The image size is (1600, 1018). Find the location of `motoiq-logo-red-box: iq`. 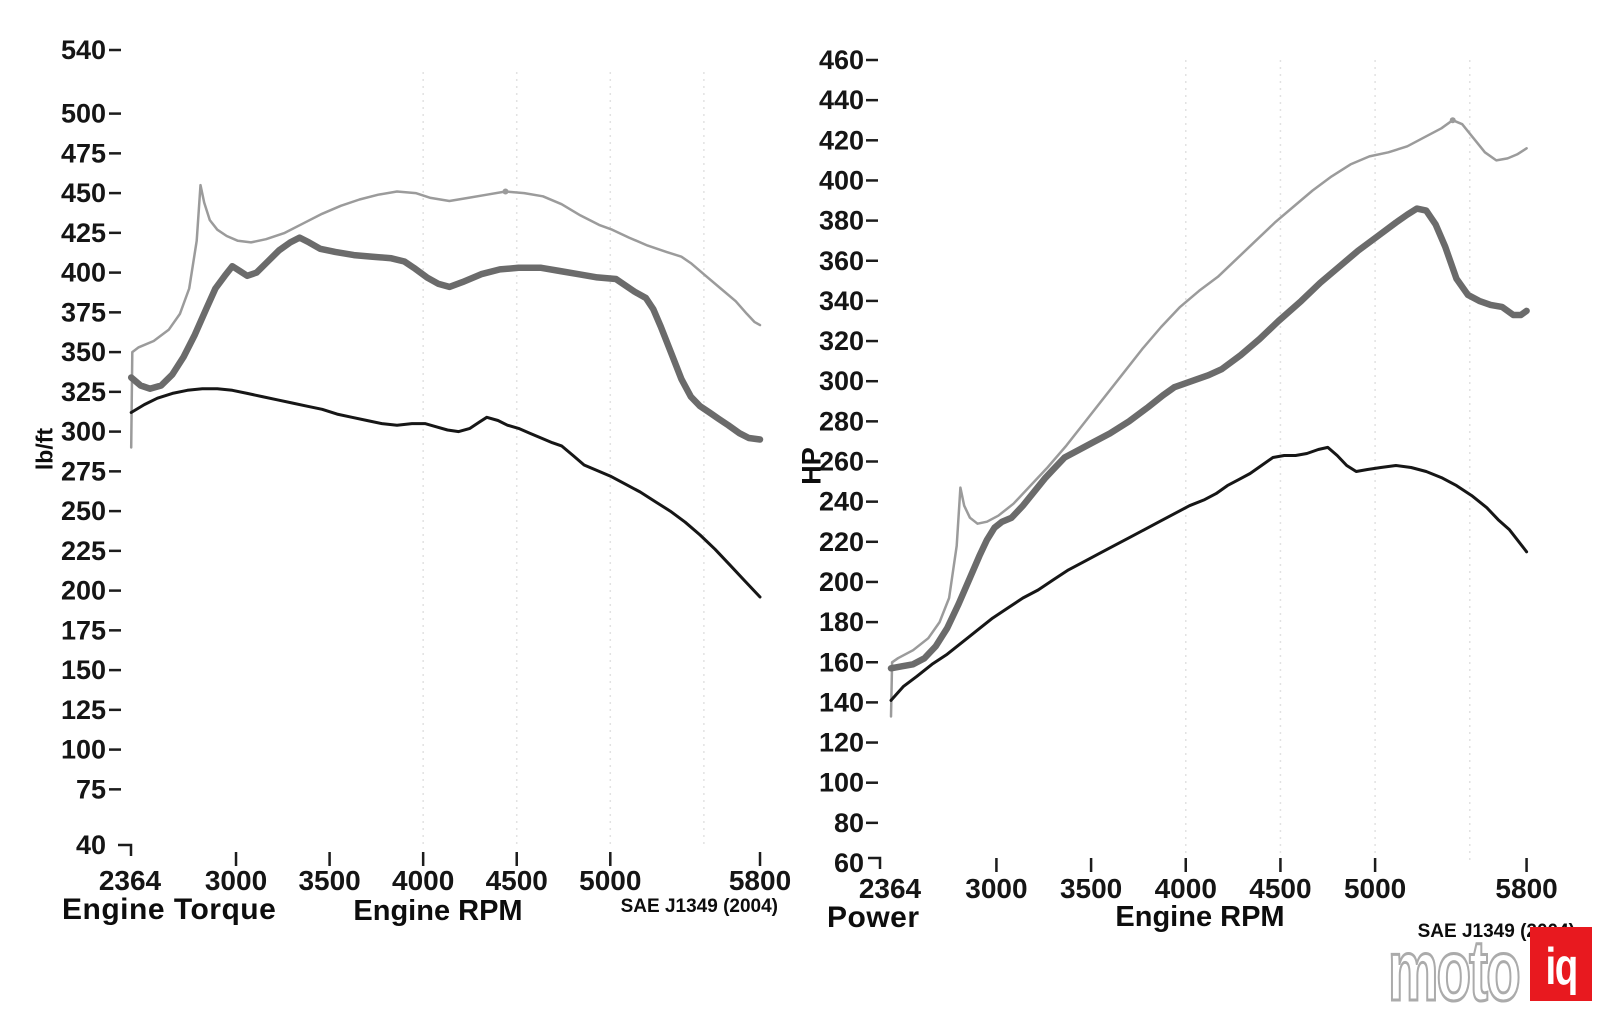

motoiq-logo-red-box: iq is located at coordinates (1561, 964).